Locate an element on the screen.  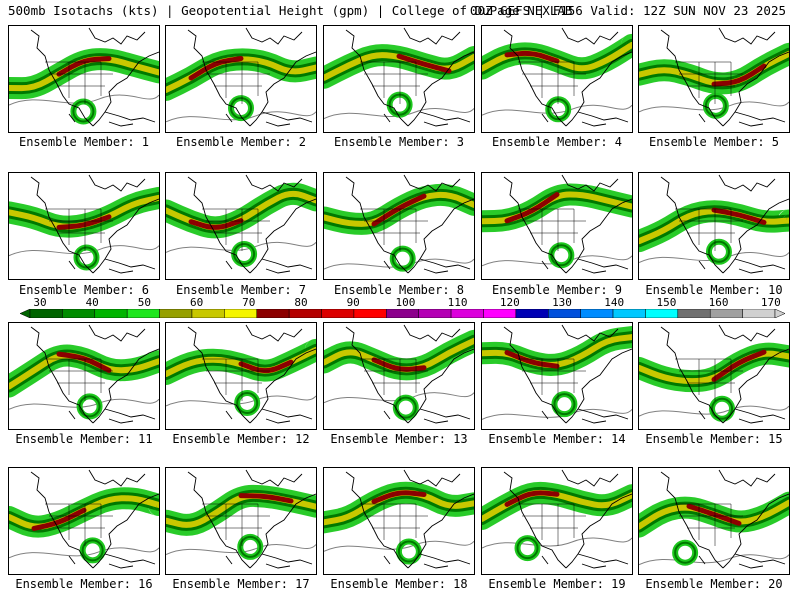
colorbar-tick-label: 60 is located at coordinates (196, 302).